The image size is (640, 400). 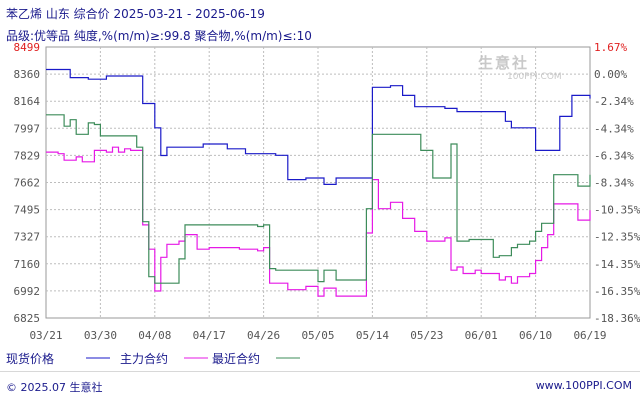 What do you see at coordinates (27, 155) in the screenshot?
I see `y-left-tick-label: 7829` at bounding box center [27, 155].